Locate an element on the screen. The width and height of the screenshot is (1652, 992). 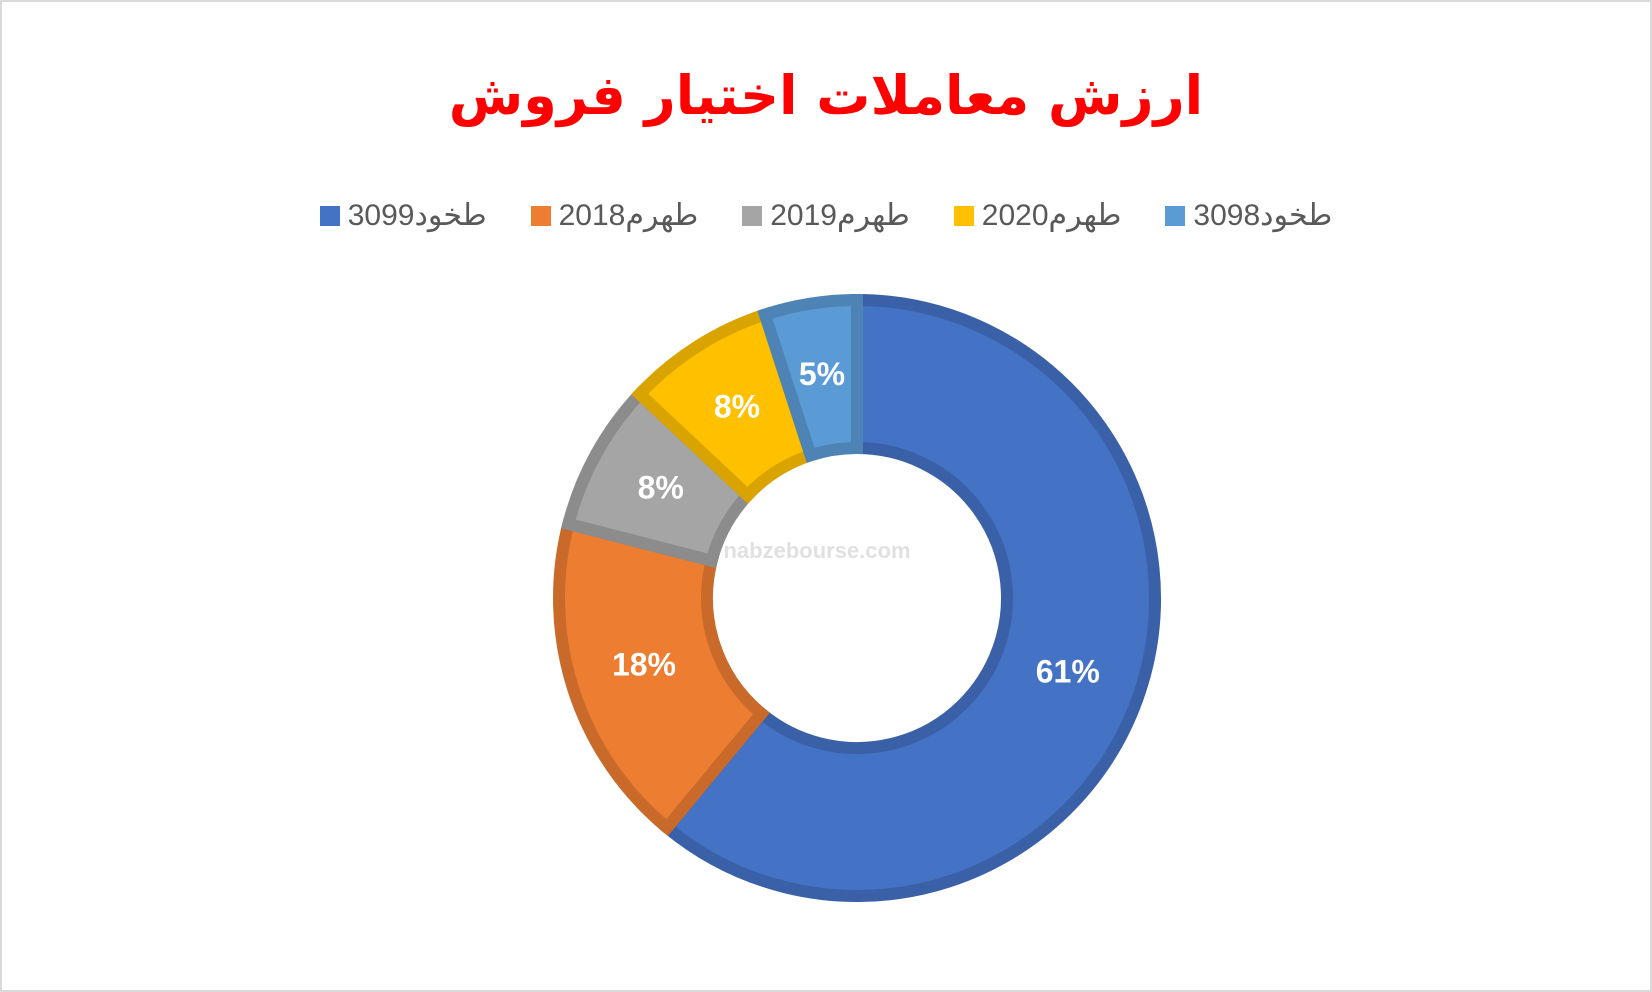
legend-label: طهرم2020 is located at coordinates (1051, 215).